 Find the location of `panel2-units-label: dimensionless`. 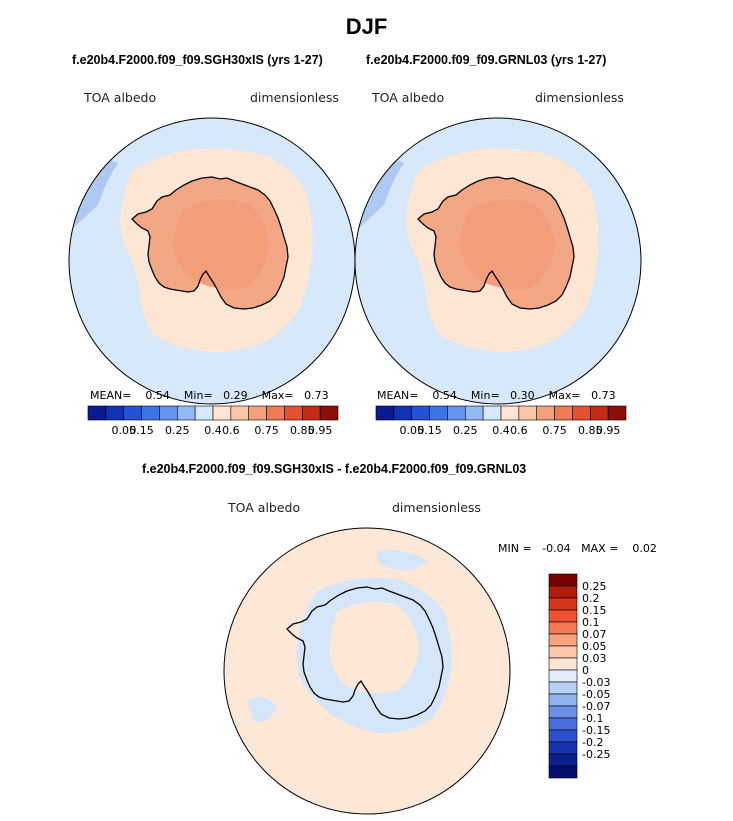

panel2-units-label: dimensionless is located at coordinates (579, 97).